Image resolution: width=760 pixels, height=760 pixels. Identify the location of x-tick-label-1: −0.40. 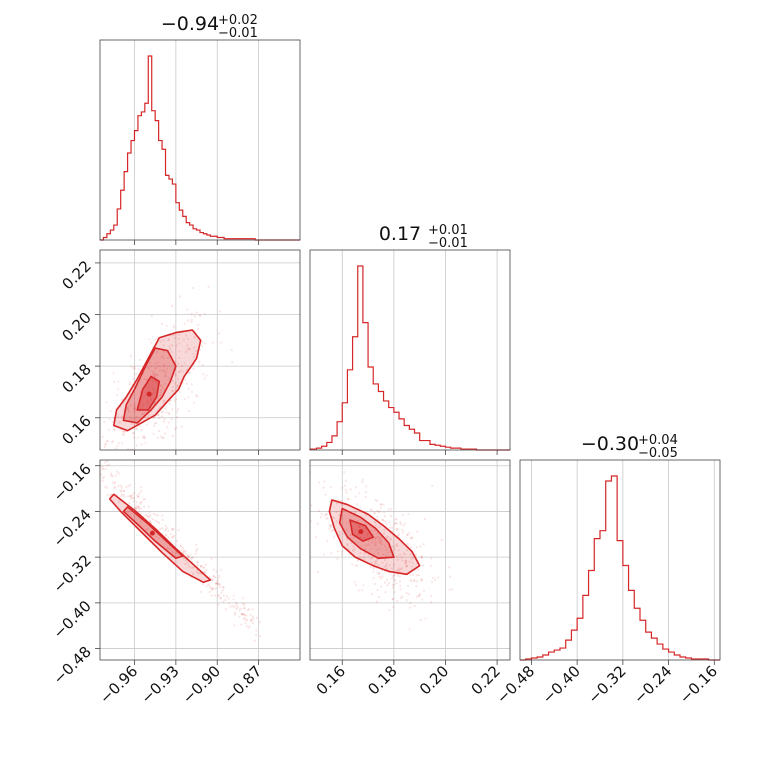
(561, 684).